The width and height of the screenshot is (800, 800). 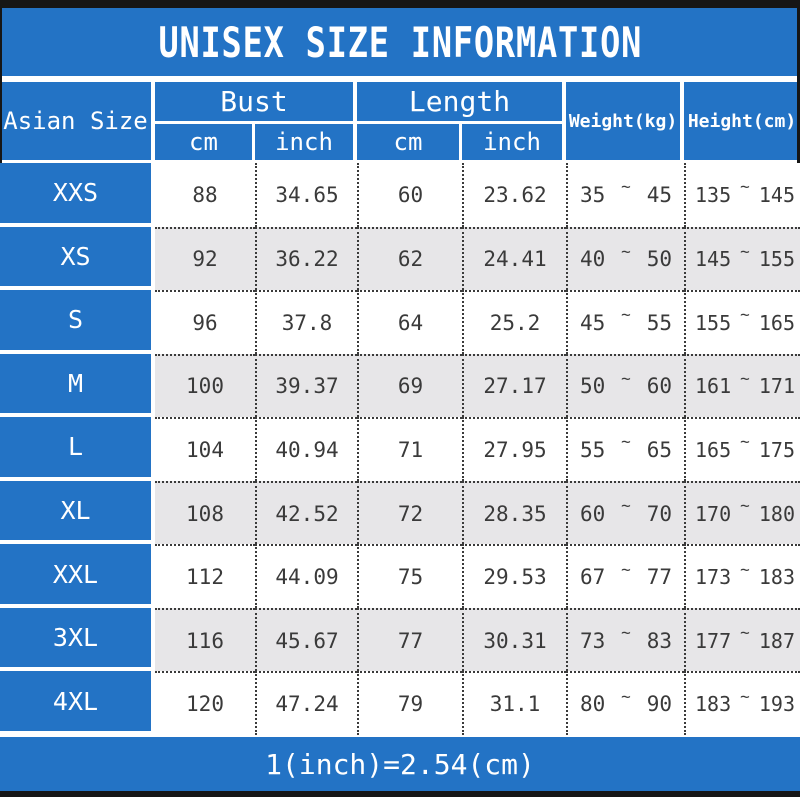 What do you see at coordinates (409, 322) in the screenshot?
I see `length-cm-value: 64` at bounding box center [409, 322].